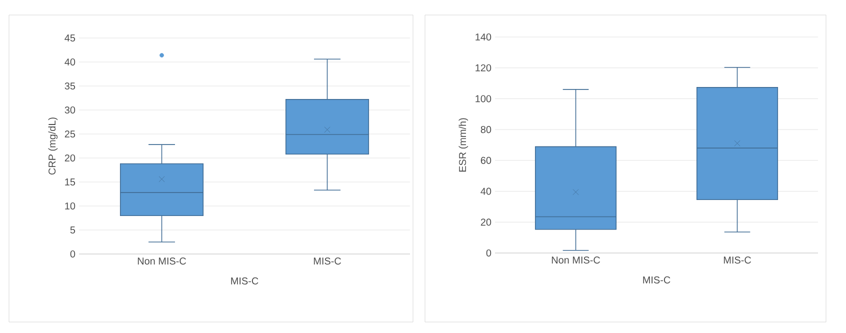 The height and width of the screenshot is (333, 846). What do you see at coordinates (463, 145) in the screenshot?
I see `y-axis-title: ESR (mm/h)` at bounding box center [463, 145].